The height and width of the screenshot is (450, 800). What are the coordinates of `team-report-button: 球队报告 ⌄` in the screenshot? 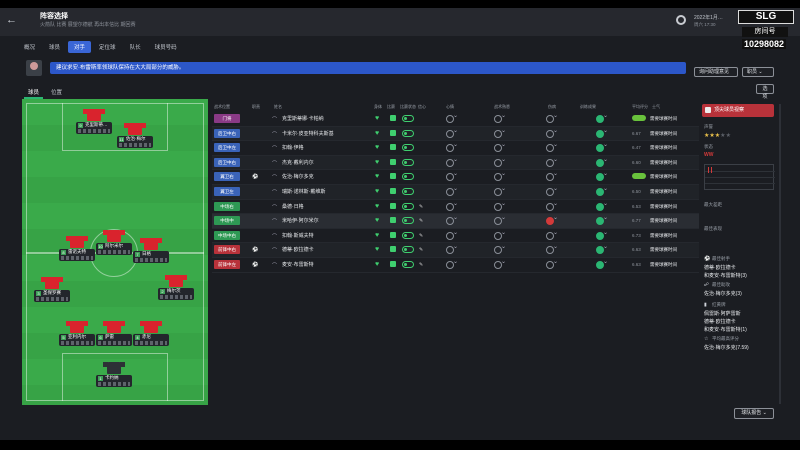 It's located at (754, 413).